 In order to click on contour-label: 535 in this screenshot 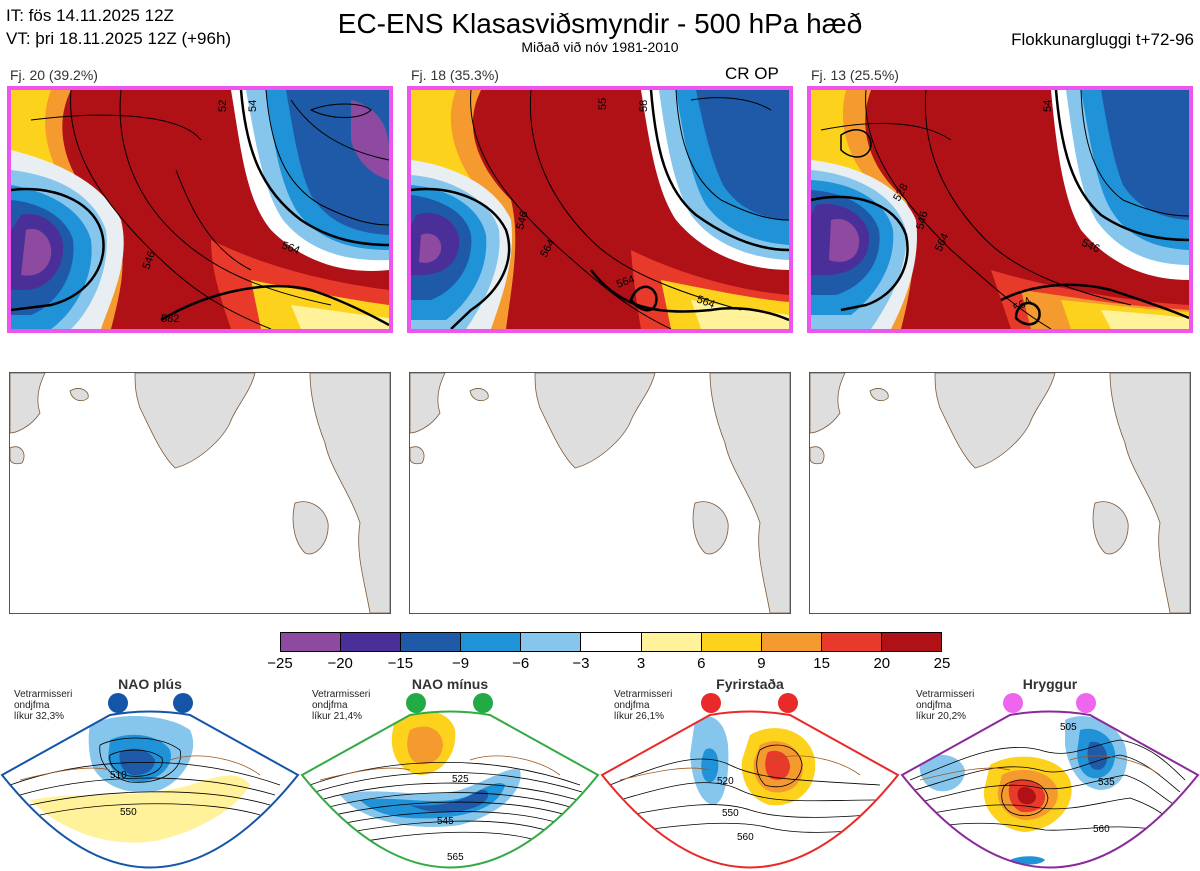, I will do `click(1106, 782)`.